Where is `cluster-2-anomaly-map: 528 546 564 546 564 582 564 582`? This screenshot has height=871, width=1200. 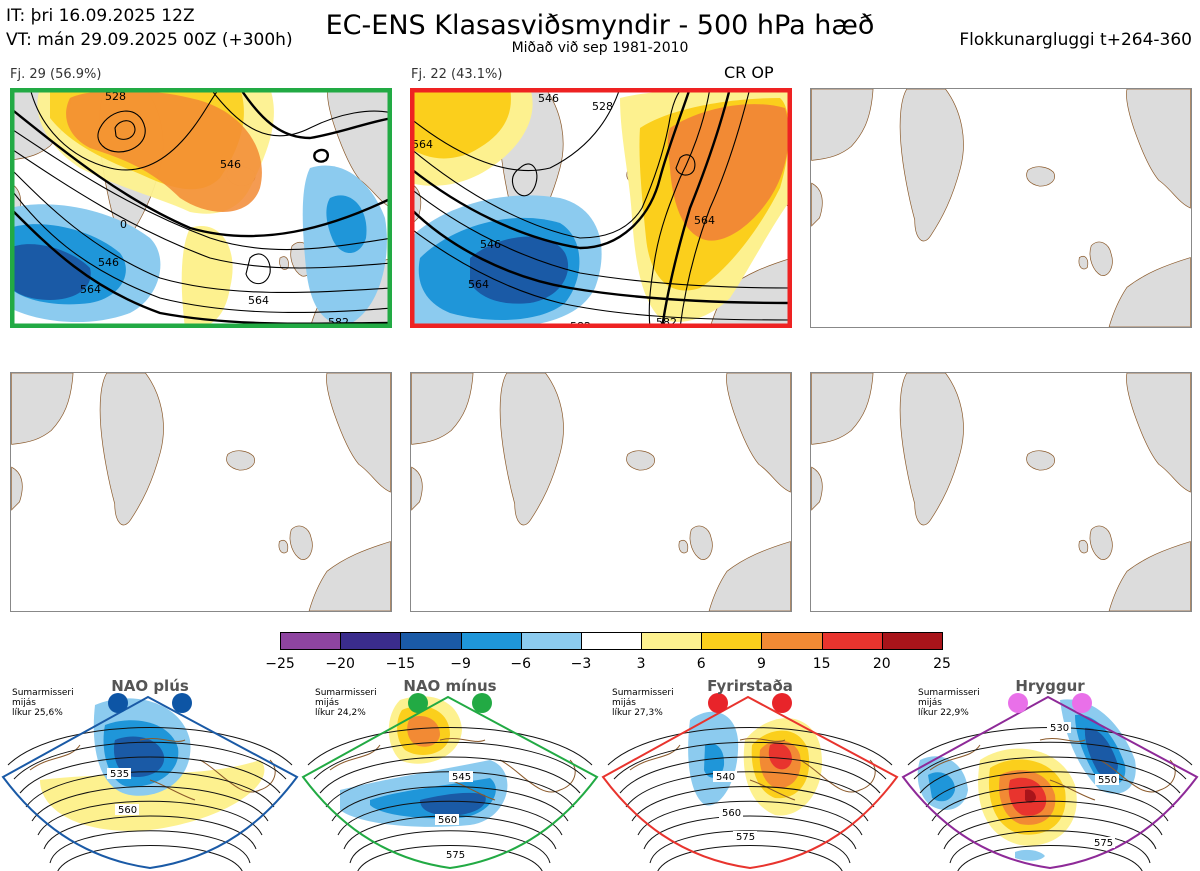
cluster-2-anomaly-map: 528 546 564 546 564 582 564 582 is located at coordinates (601, 208).